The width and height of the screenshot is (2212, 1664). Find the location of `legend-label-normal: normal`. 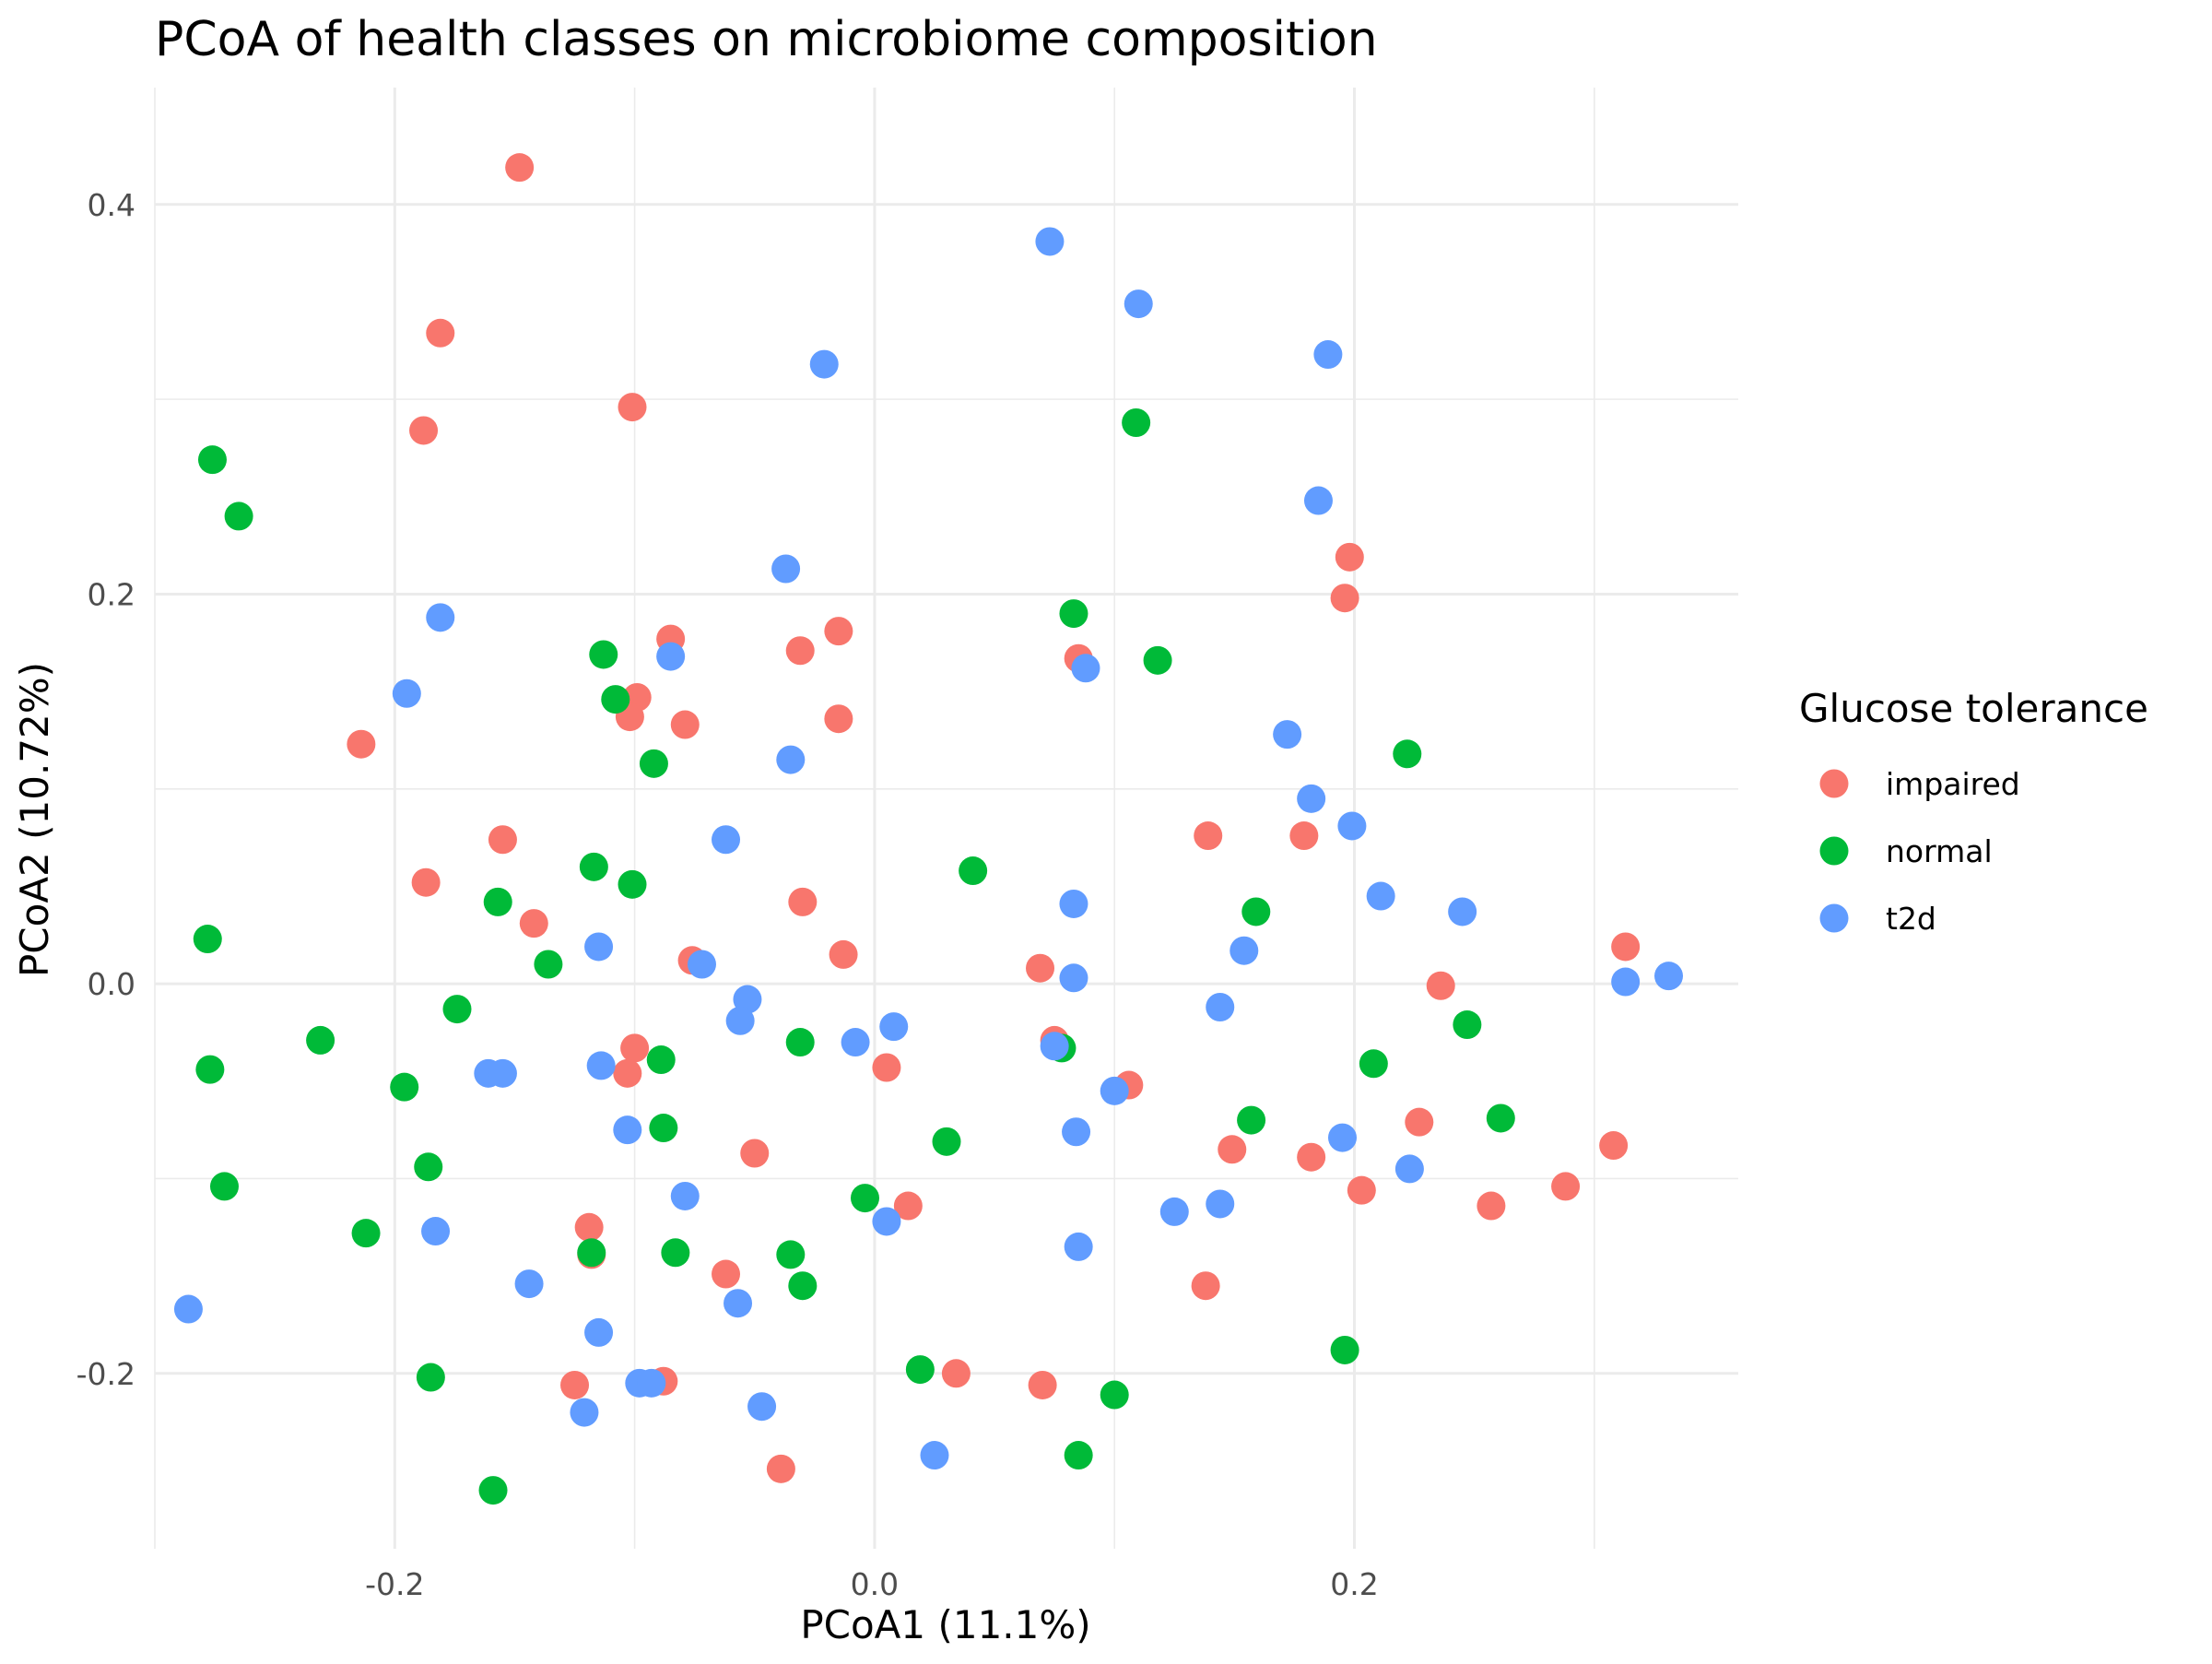

legend-label-normal: normal is located at coordinates (1939, 851).